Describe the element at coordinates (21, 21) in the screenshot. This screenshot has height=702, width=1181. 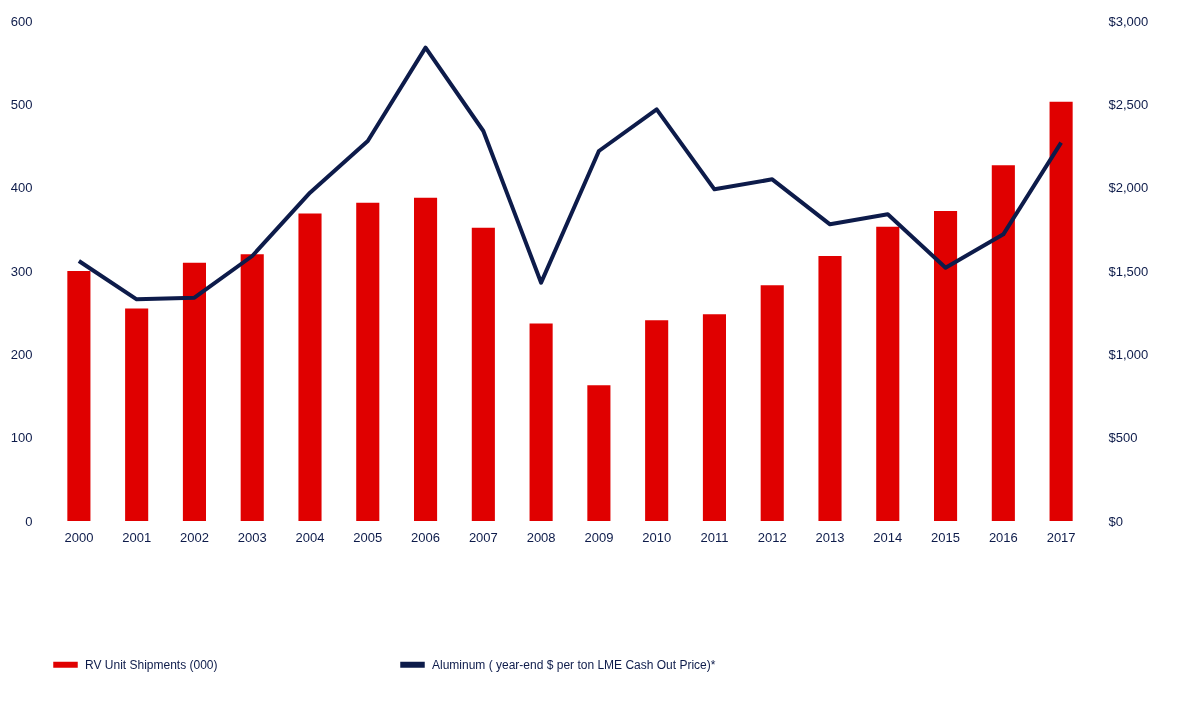
I see `y-tick-label: 600` at that location.